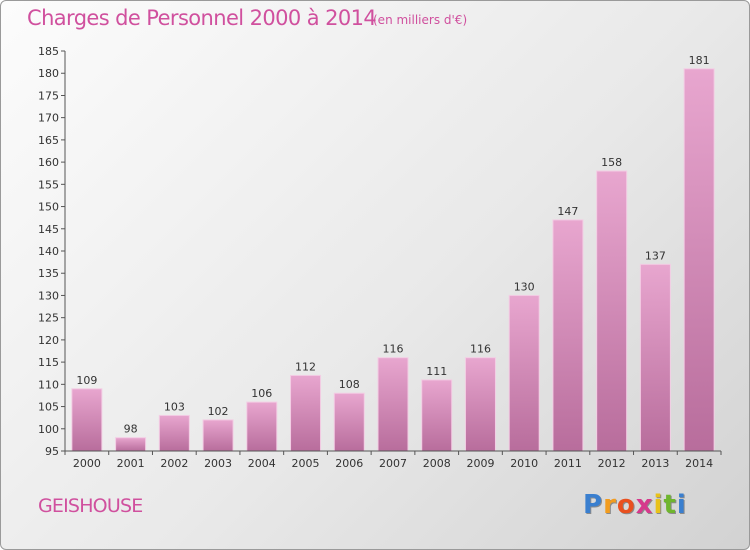 This screenshot has height=550, width=750. Describe the element at coordinates (644, 505) in the screenshot. I see `logo-letter: x` at that location.